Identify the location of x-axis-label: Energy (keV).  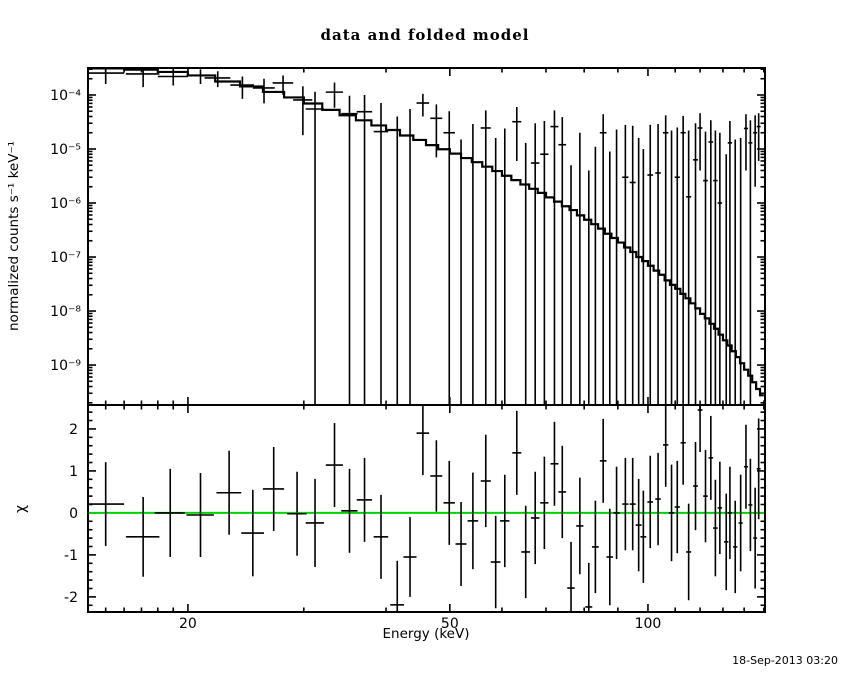
(426, 634).